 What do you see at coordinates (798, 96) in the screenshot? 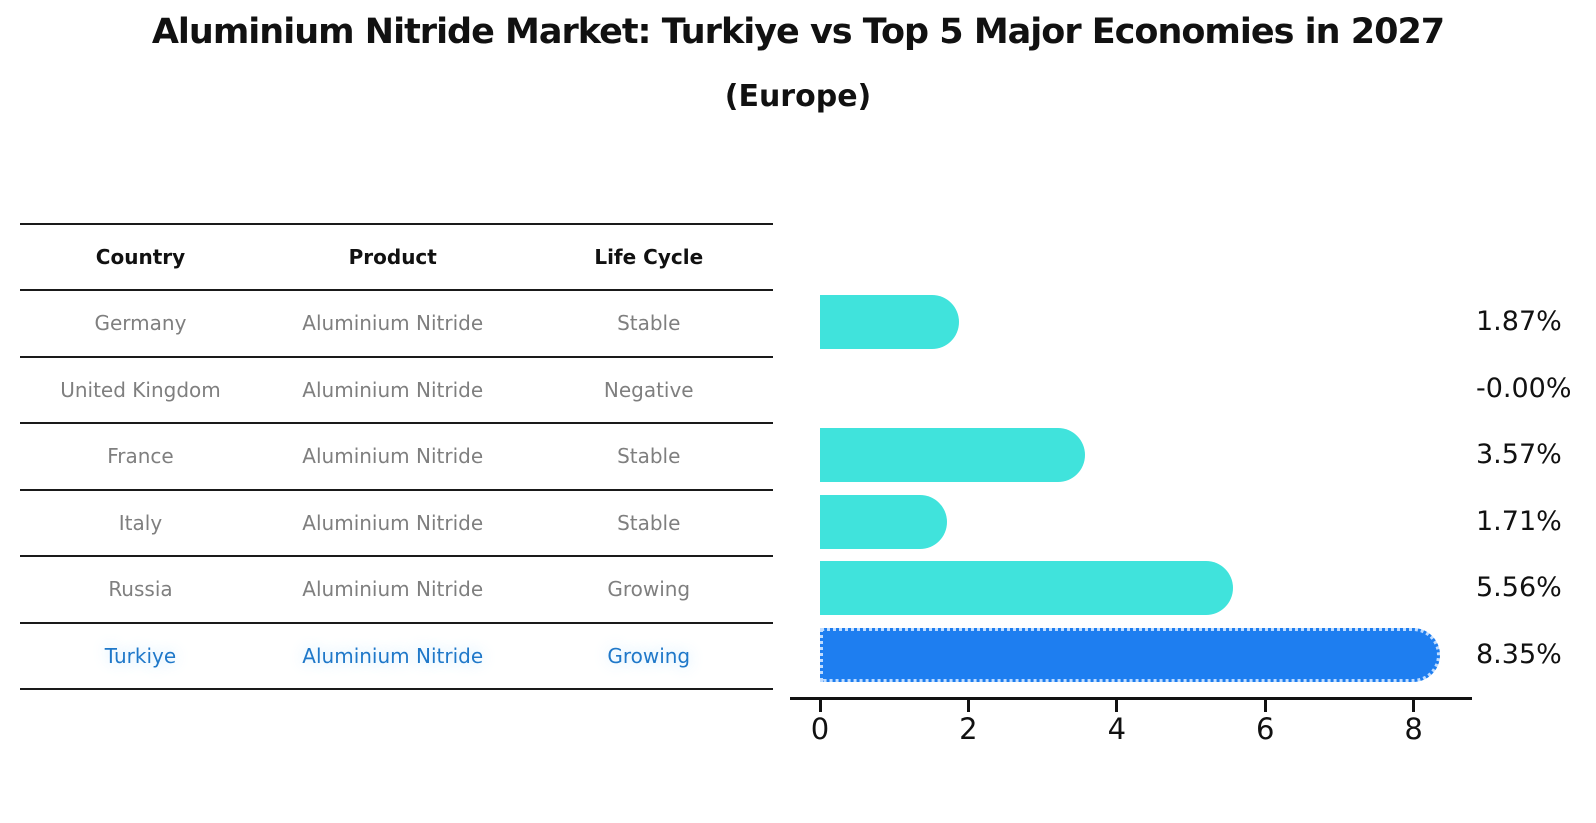
I see `page-subtitle: (Europe)` at bounding box center [798, 96].